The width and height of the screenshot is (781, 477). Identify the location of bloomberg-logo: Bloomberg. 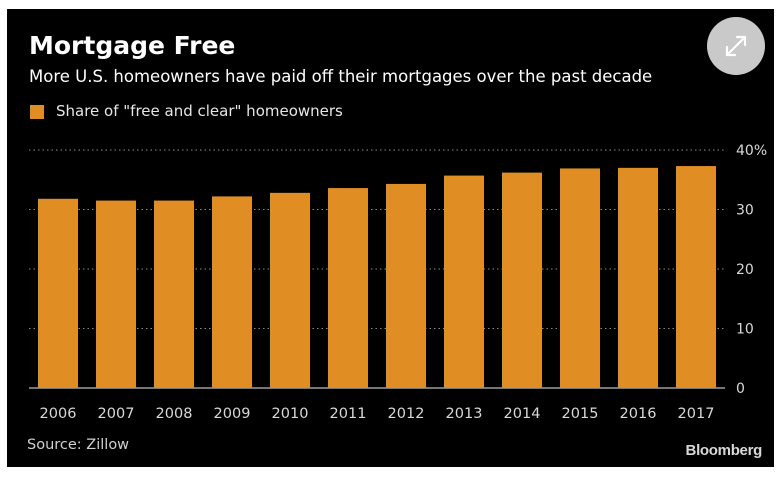
(724, 450).